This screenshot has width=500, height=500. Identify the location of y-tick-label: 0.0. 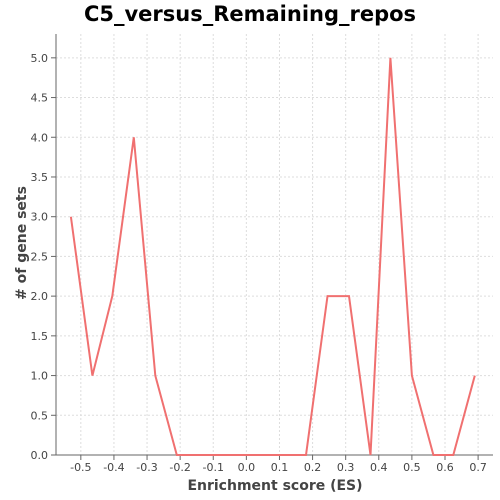
(40, 455).